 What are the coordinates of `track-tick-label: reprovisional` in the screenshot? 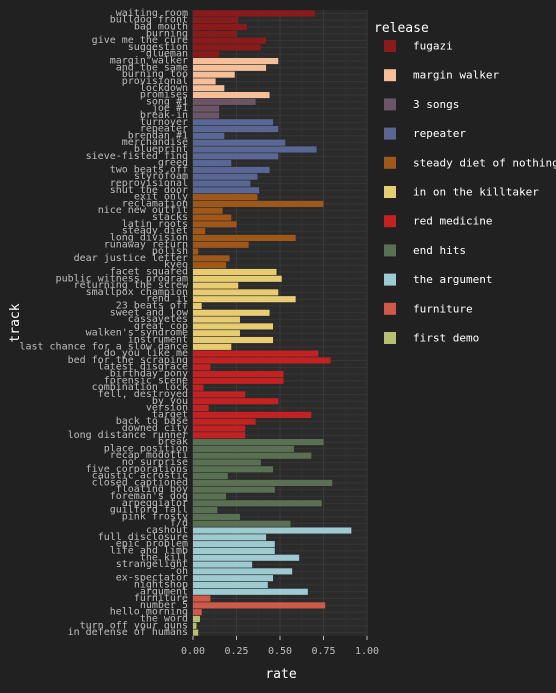 It's located at (149, 183).